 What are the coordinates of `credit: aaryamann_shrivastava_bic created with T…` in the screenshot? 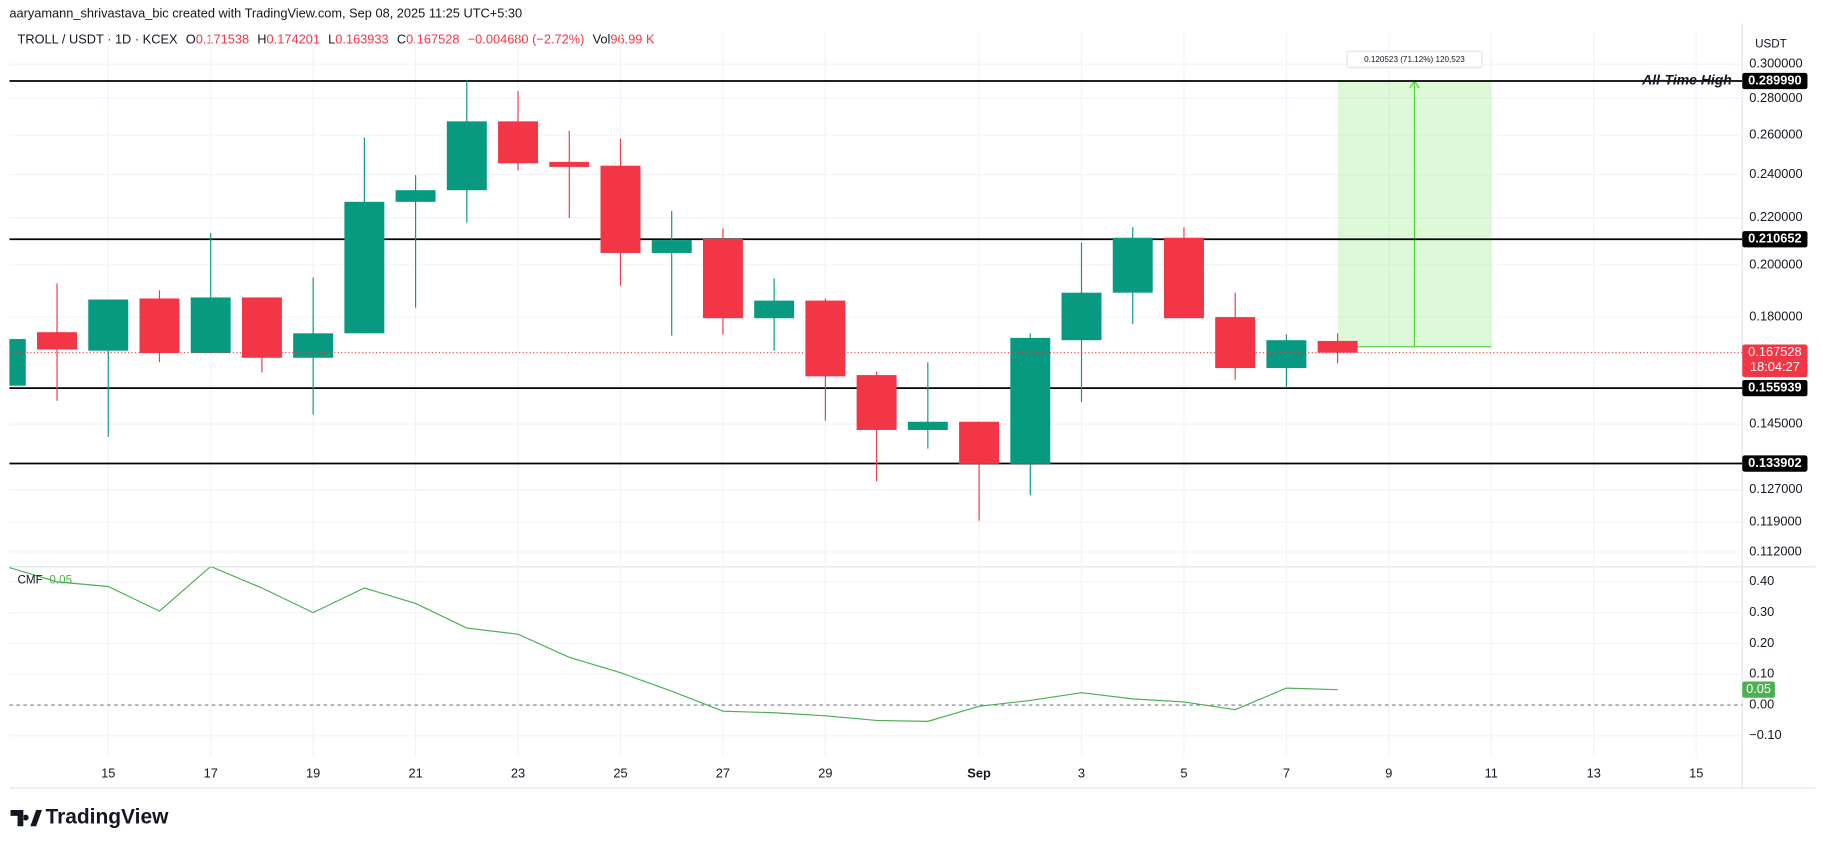 It's located at (265, 12).